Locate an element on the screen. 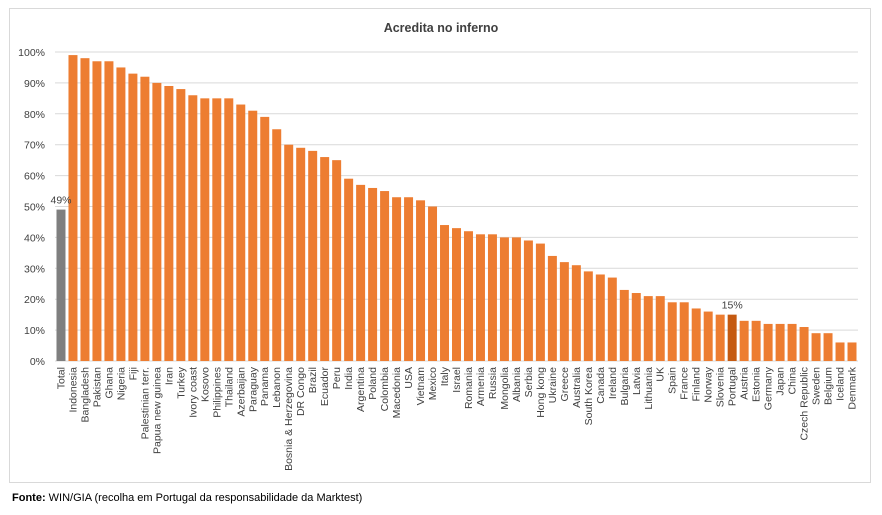  x-tick-label: Lithuania is located at coordinates (649, 388).